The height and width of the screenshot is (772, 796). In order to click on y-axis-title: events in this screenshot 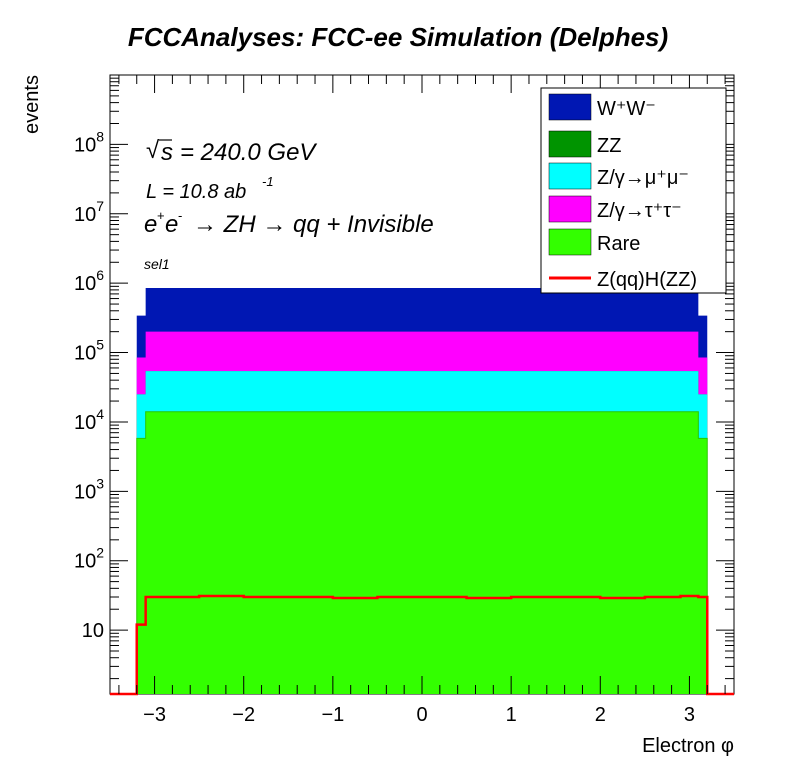, I will do `click(32, 104)`.